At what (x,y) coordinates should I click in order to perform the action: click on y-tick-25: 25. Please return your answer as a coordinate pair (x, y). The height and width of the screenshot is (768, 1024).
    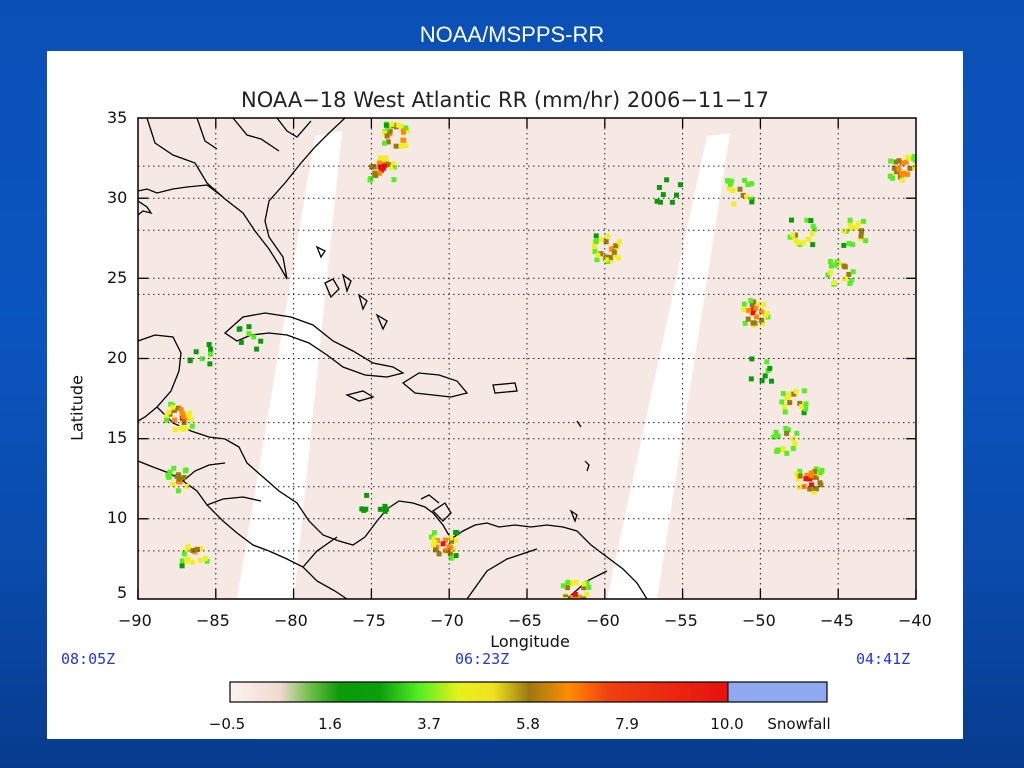
    Looking at the image, I should click on (117, 277).